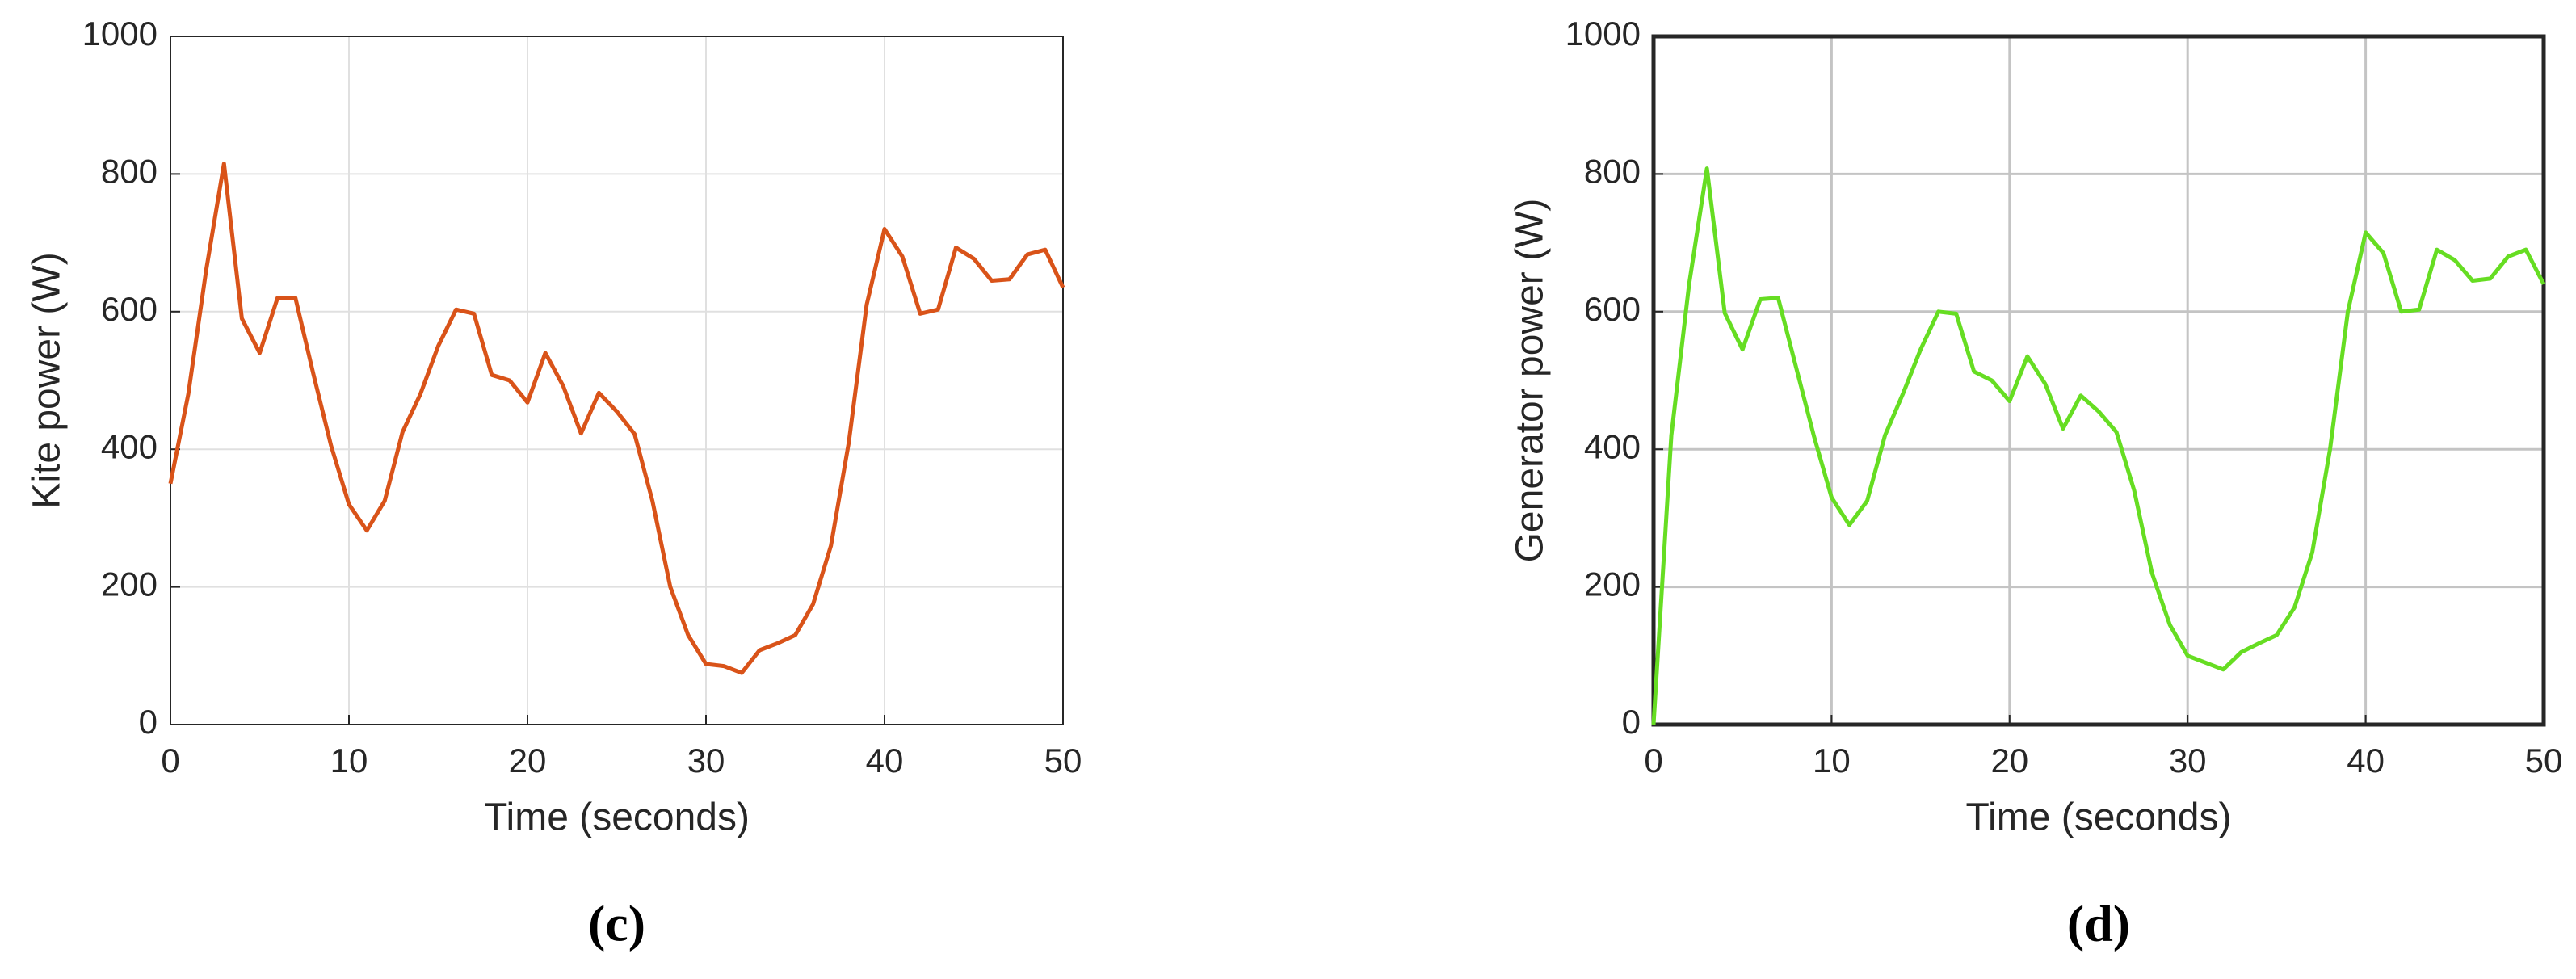 Image resolution: width=2576 pixels, height=979 pixels. What do you see at coordinates (1530, 381) in the screenshot?
I see `y-axis-title: Generator power (W)` at bounding box center [1530, 381].